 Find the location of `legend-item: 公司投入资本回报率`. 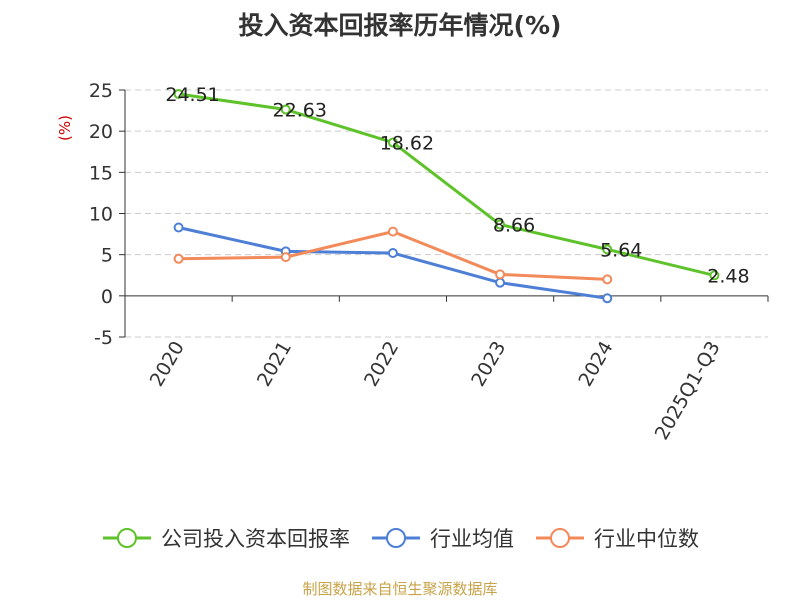

legend-item: 公司投入资本回报率 is located at coordinates (225, 538).